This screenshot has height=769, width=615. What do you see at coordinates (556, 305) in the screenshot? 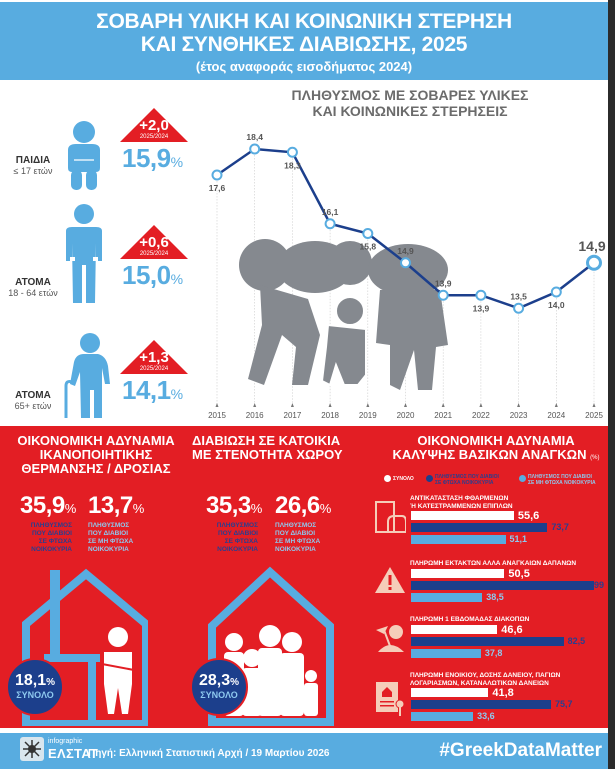
I see `data-label: 14,0` at bounding box center [556, 305].